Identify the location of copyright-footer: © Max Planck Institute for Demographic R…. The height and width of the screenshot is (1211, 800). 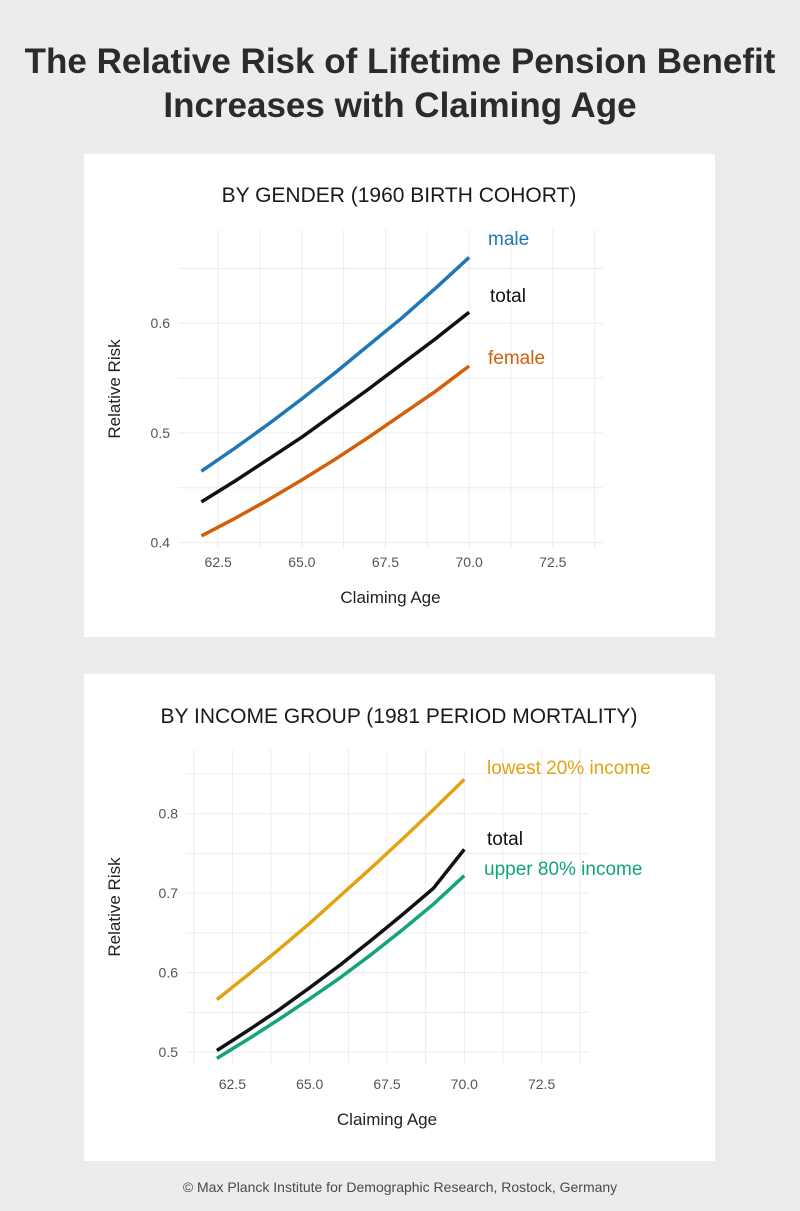
(400, 1187).